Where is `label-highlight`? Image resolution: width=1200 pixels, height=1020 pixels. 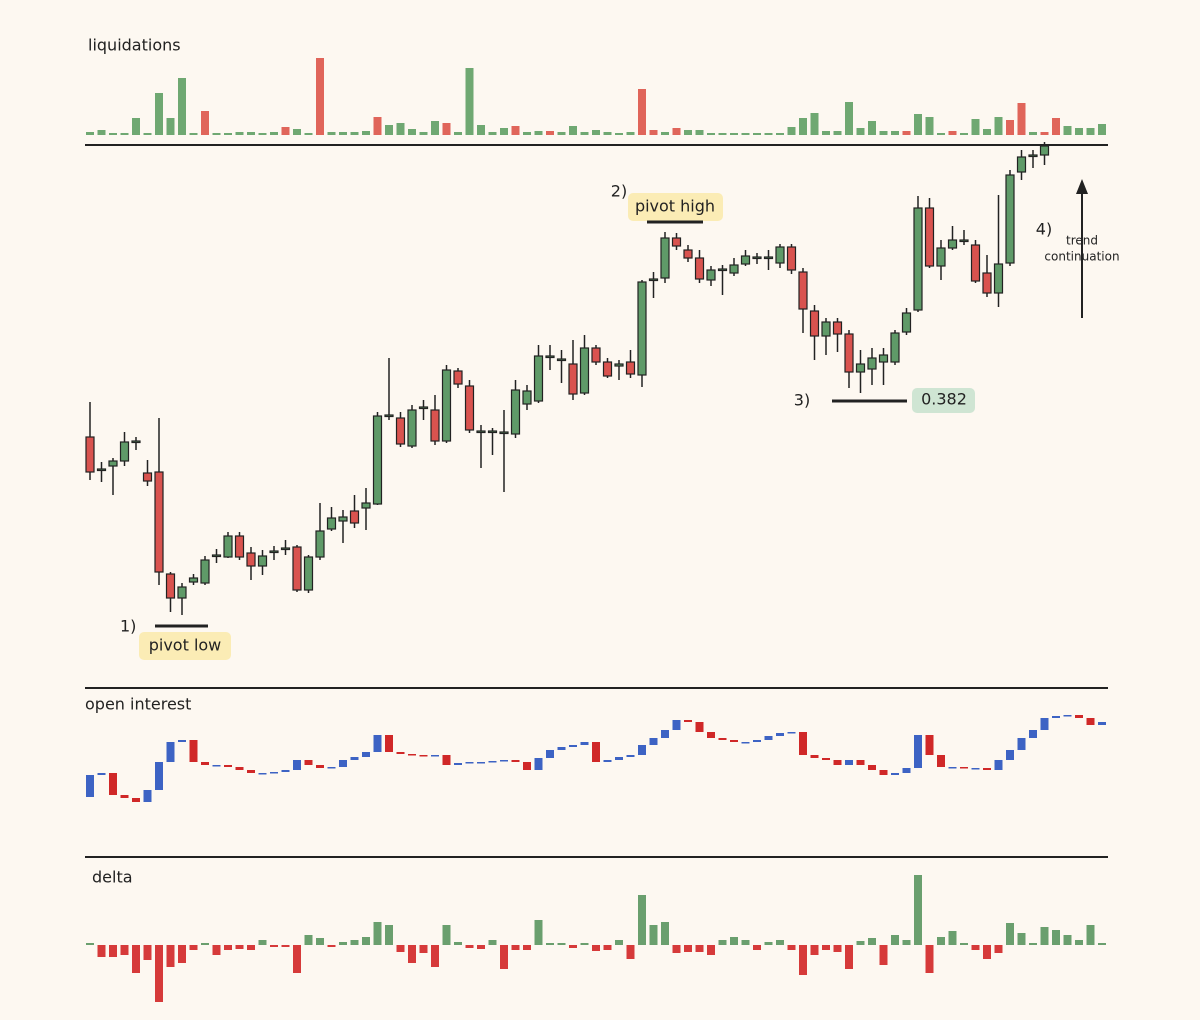
label-highlight is located at coordinates (185, 646).